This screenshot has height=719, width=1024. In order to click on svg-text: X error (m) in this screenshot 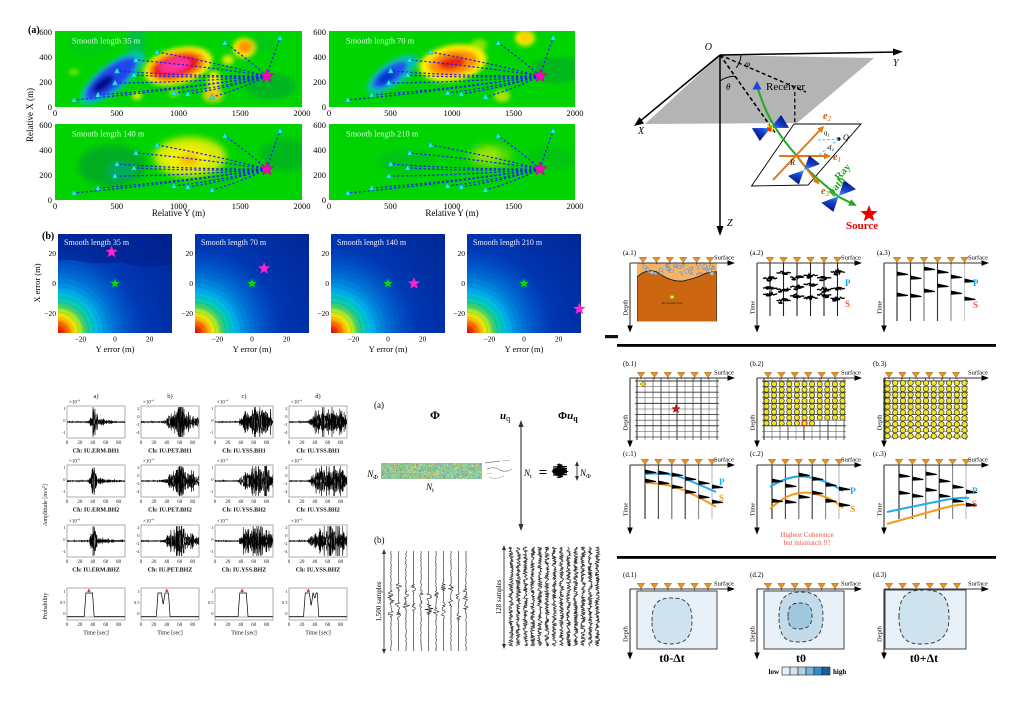, I will do `click(37, 282)`.